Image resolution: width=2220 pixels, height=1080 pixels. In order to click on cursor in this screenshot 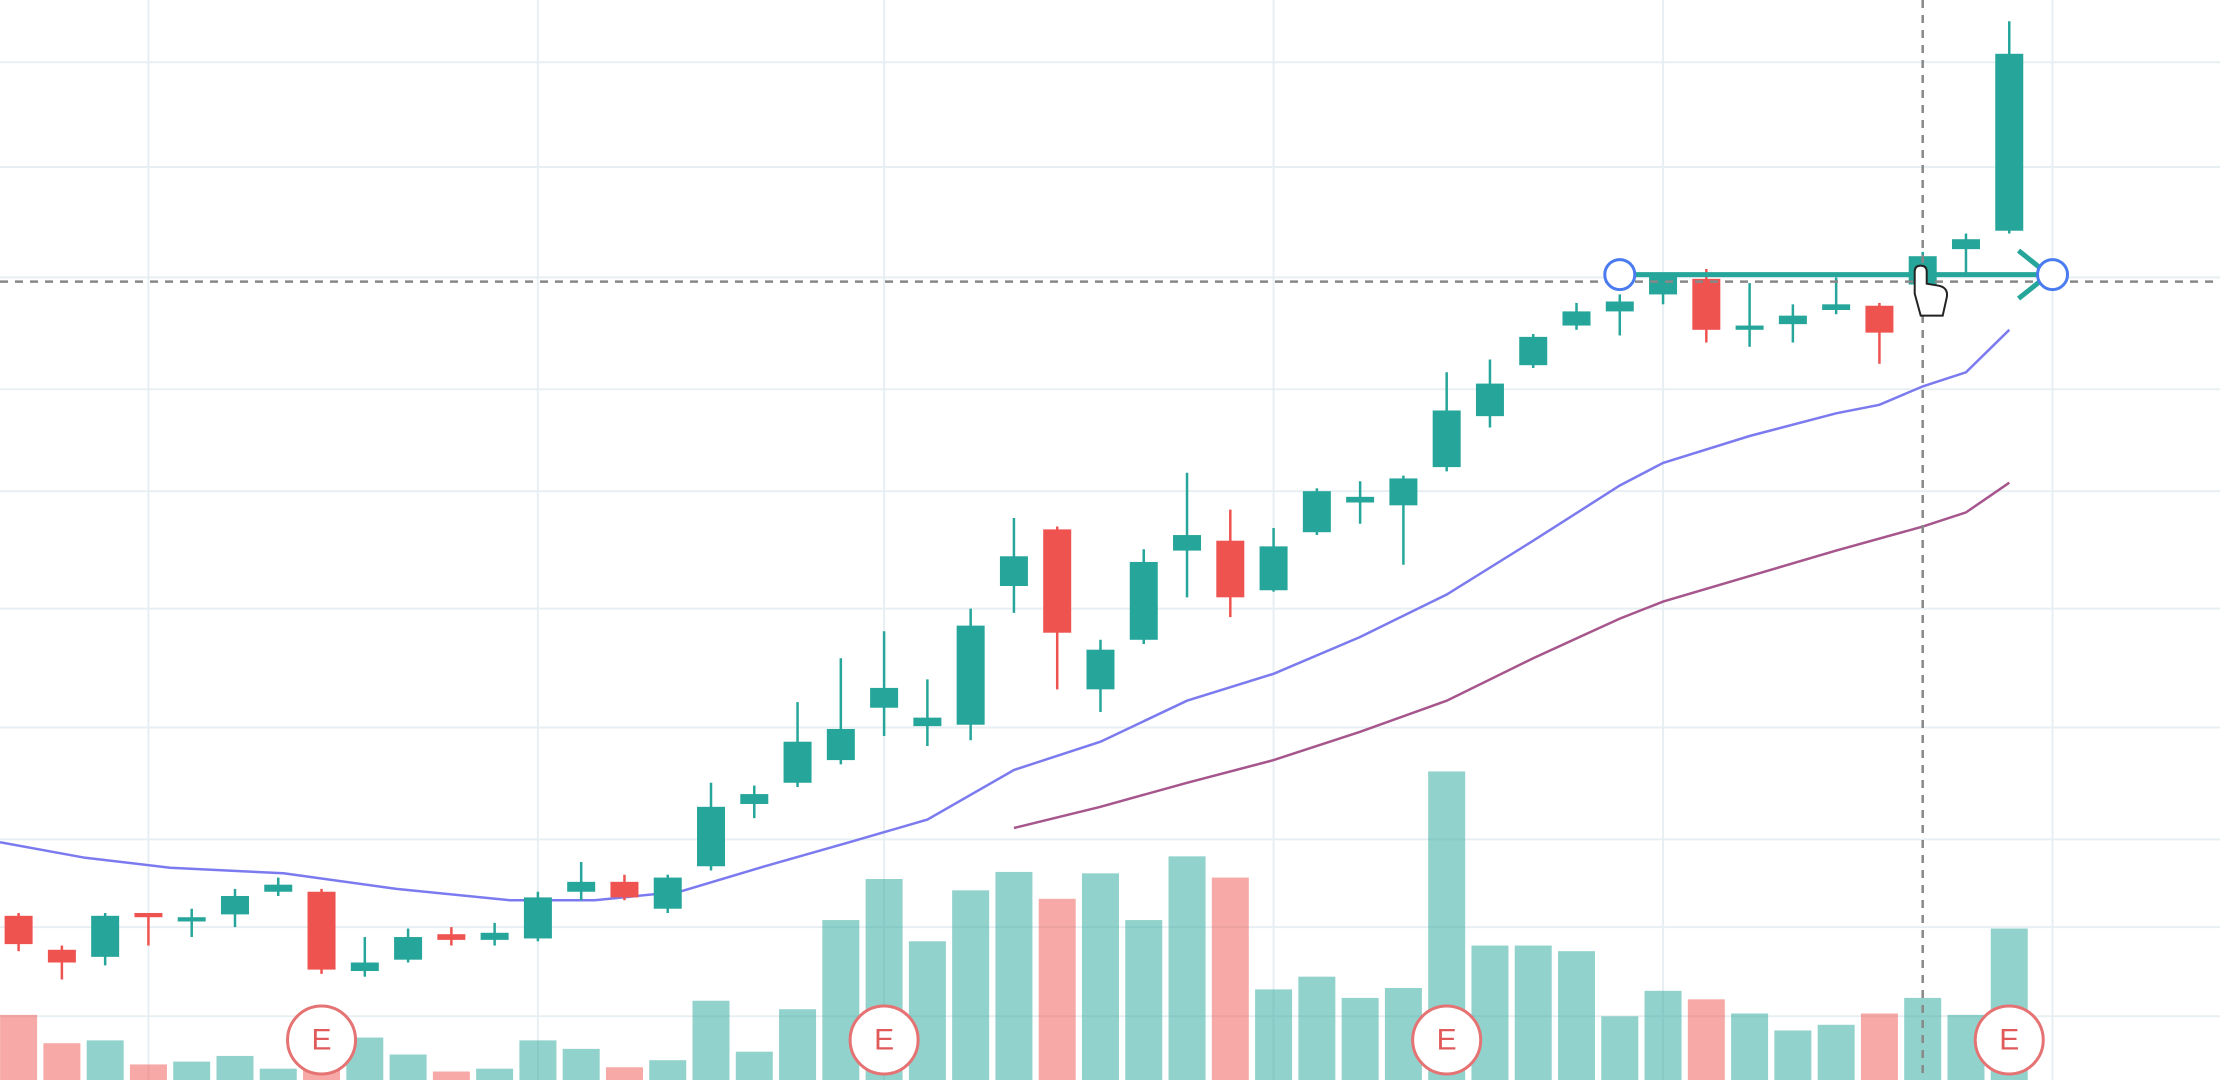, I will do `click(1931, 290)`.